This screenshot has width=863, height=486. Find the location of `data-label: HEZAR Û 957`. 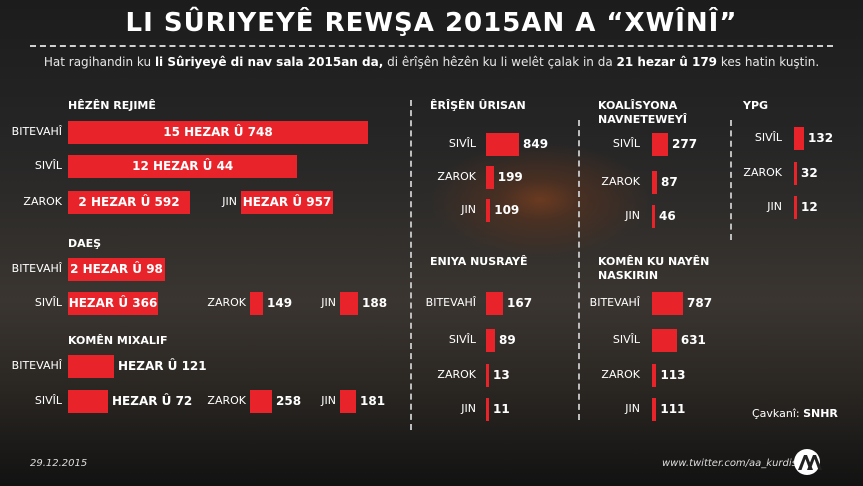

data-label: HEZAR Û 957 is located at coordinates (287, 202).